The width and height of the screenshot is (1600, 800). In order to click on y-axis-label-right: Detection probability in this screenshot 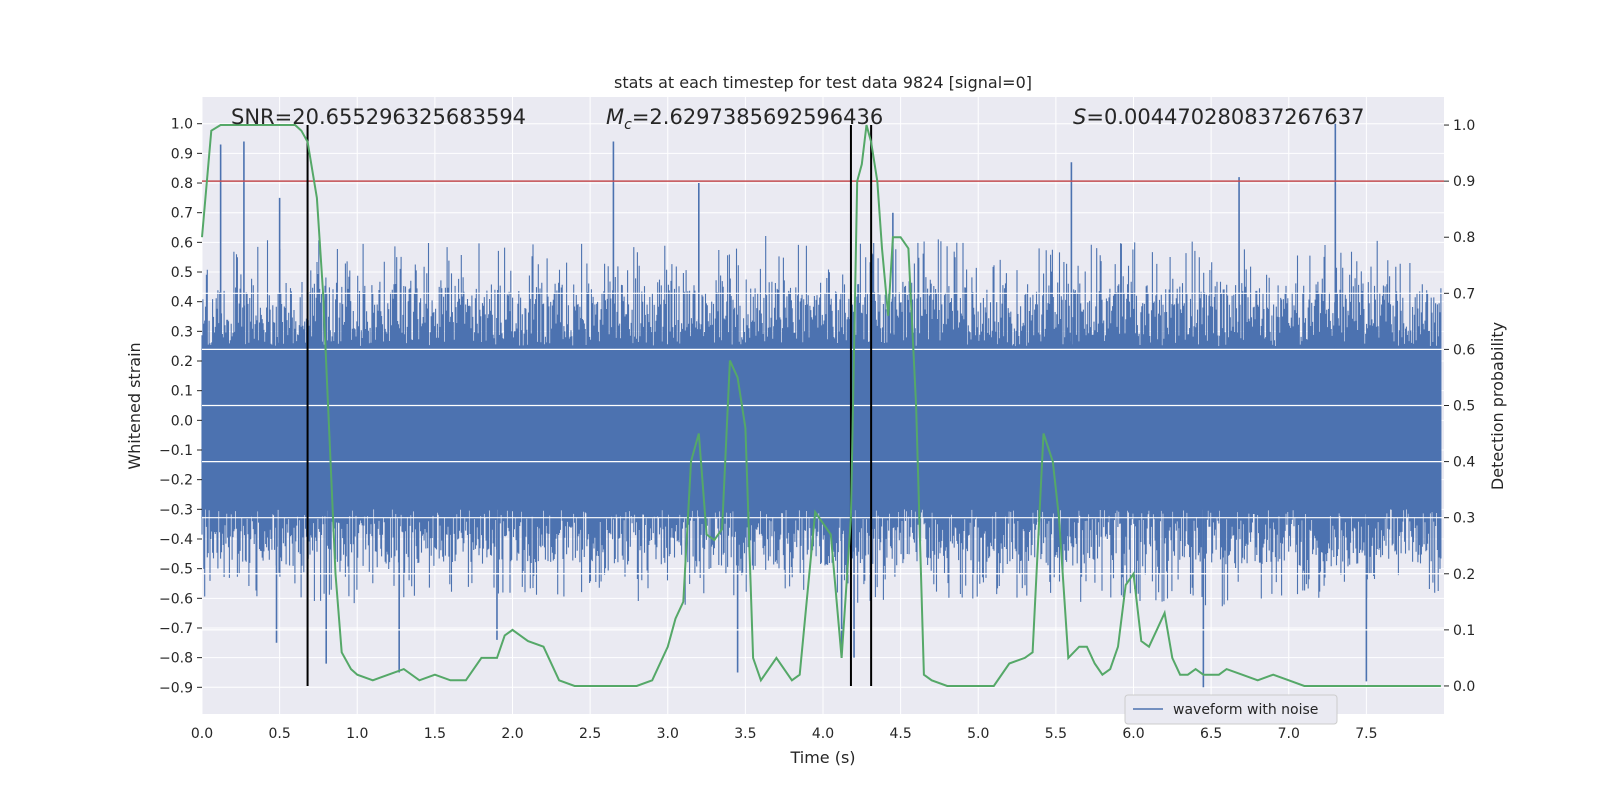, I will do `click(1497, 406)`.